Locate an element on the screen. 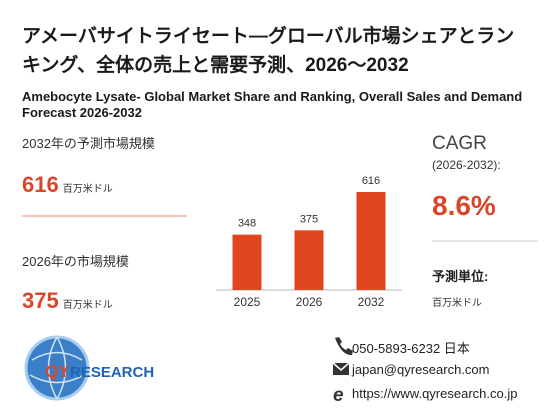 The image size is (560, 420). x-tick-label: 2026 is located at coordinates (309, 302).